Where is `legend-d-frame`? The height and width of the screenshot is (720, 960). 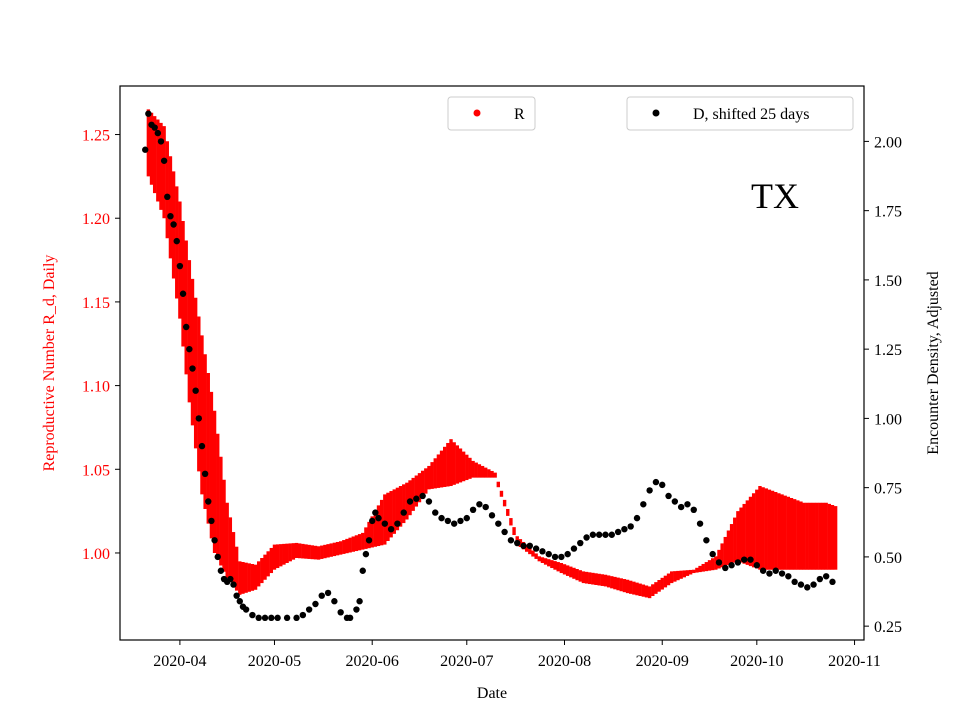
legend-d-frame is located at coordinates (740, 113).